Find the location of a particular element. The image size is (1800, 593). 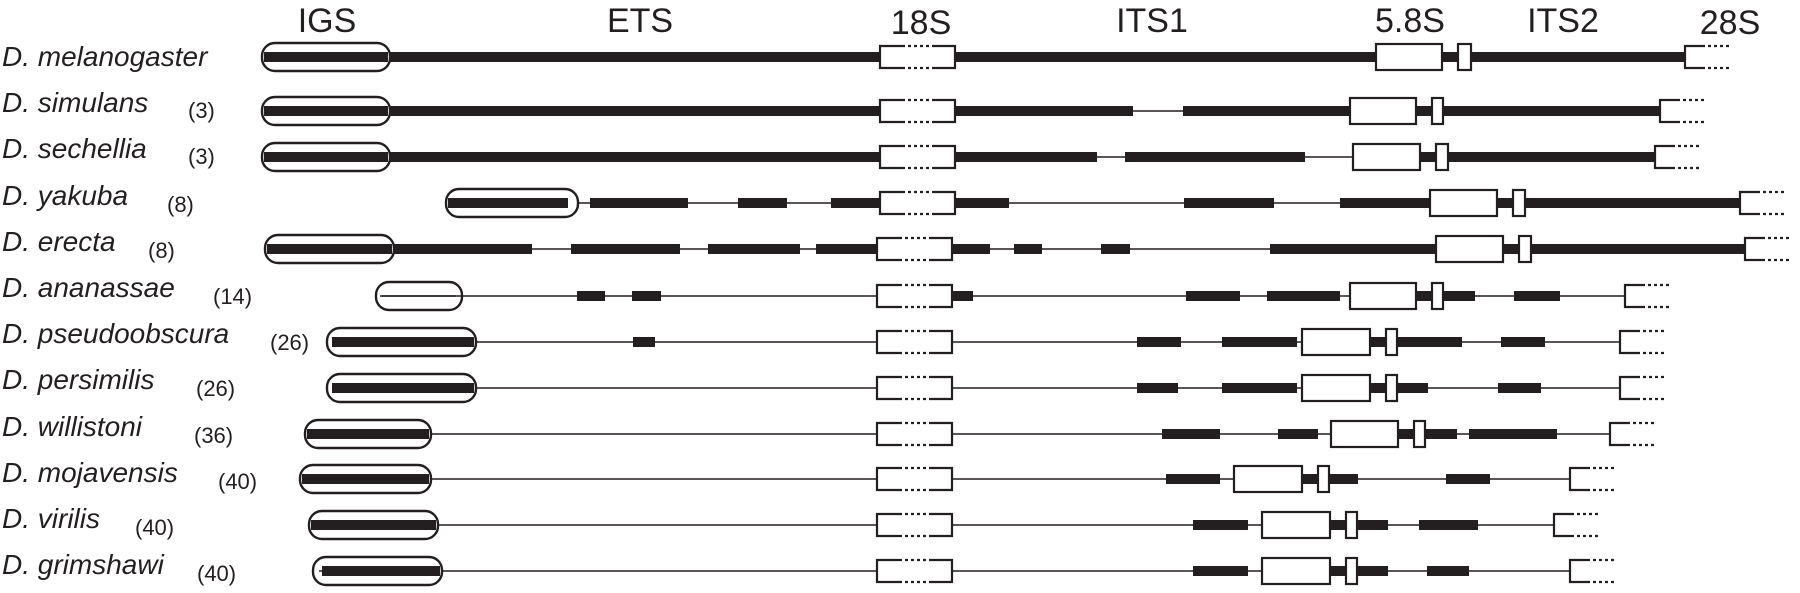

header-igs: IGS is located at coordinates (327, 21).